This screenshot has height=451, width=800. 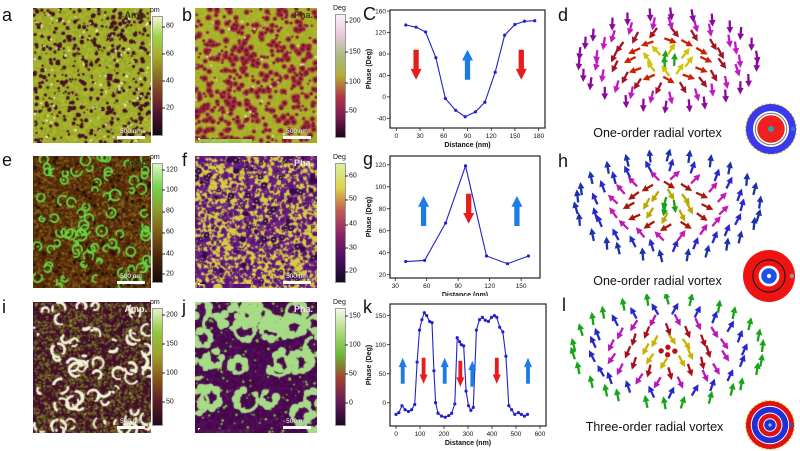 What do you see at coordinates (516, 434) in the screenshot?
I see `svg-text: 500` at bounding box center [516, 434].